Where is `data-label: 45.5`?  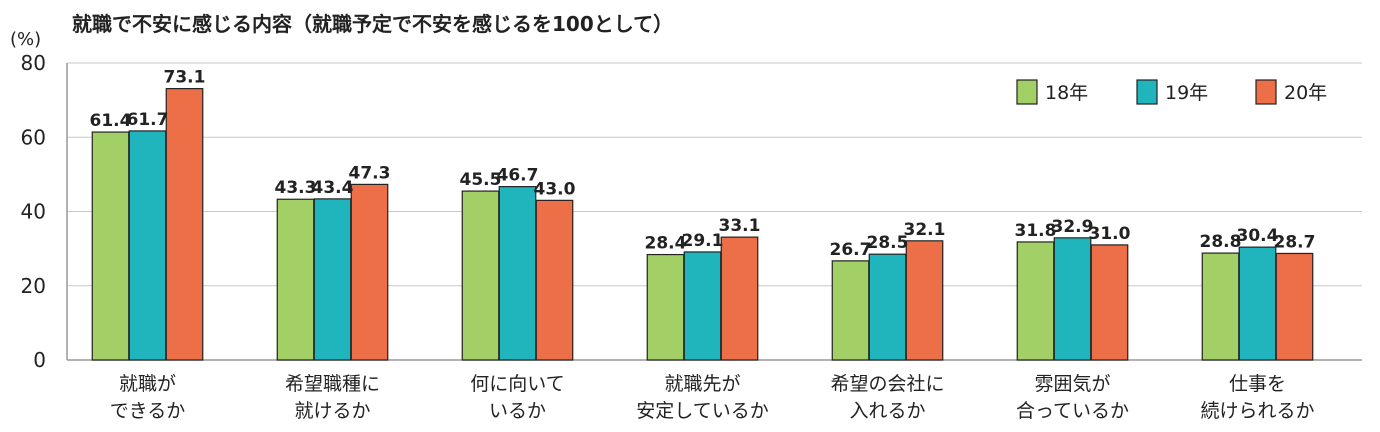 data-label: 45.5 is located at coordinates (481, 180).